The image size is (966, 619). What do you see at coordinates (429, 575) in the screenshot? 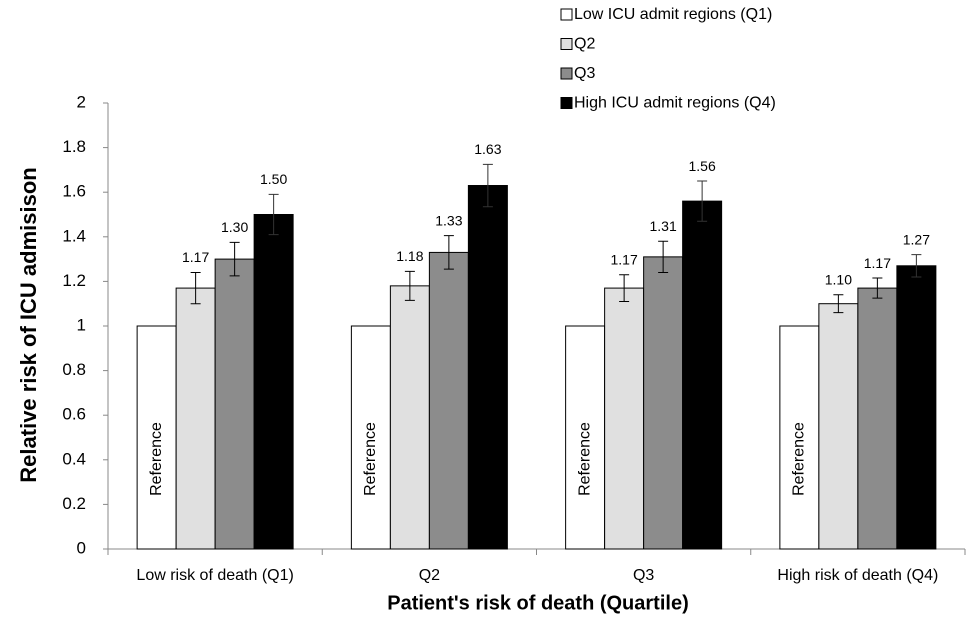
I see `x-tick-label: Q2` at bounding box center [429, 575].